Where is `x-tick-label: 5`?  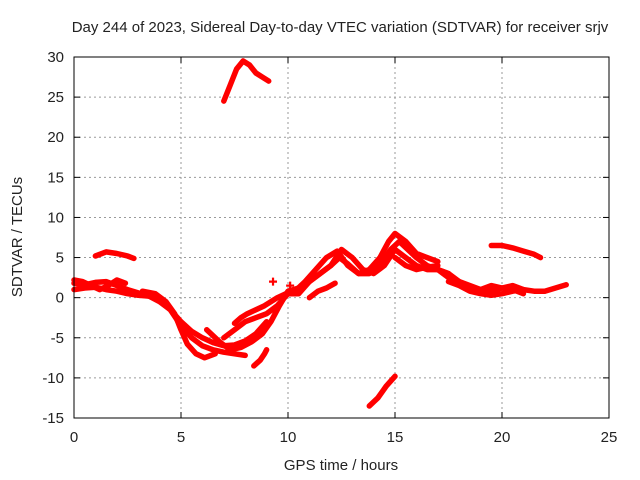 x-tick-label: 5 is located at coordinates (181, 437).